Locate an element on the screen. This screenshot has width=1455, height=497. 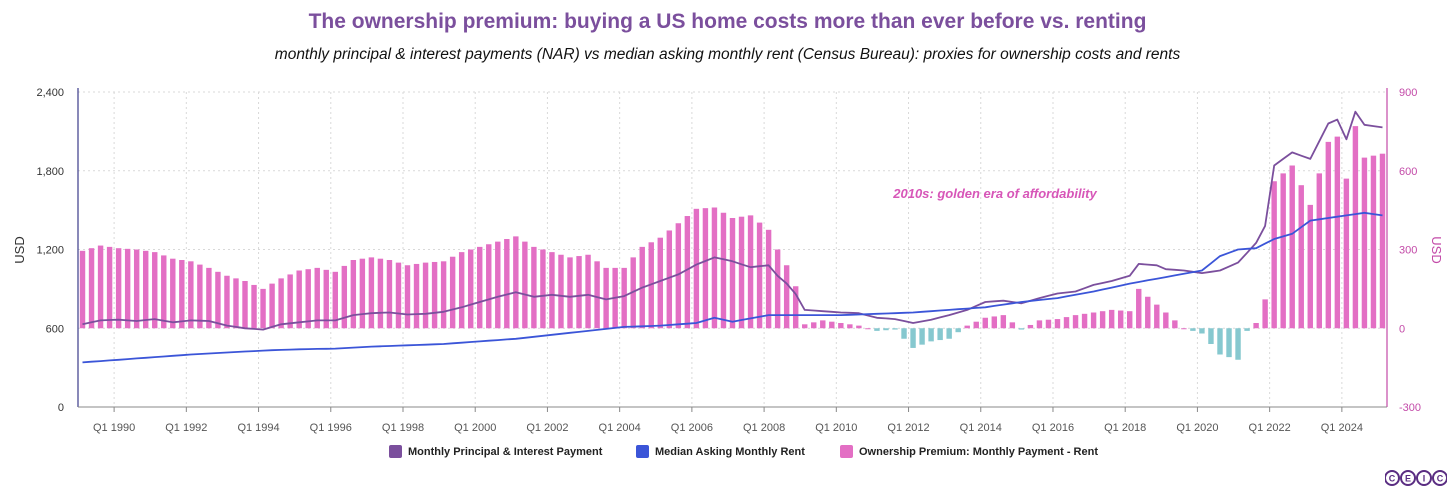
x-tick-label: Q1 1990 is located at coordinates (114, 428).